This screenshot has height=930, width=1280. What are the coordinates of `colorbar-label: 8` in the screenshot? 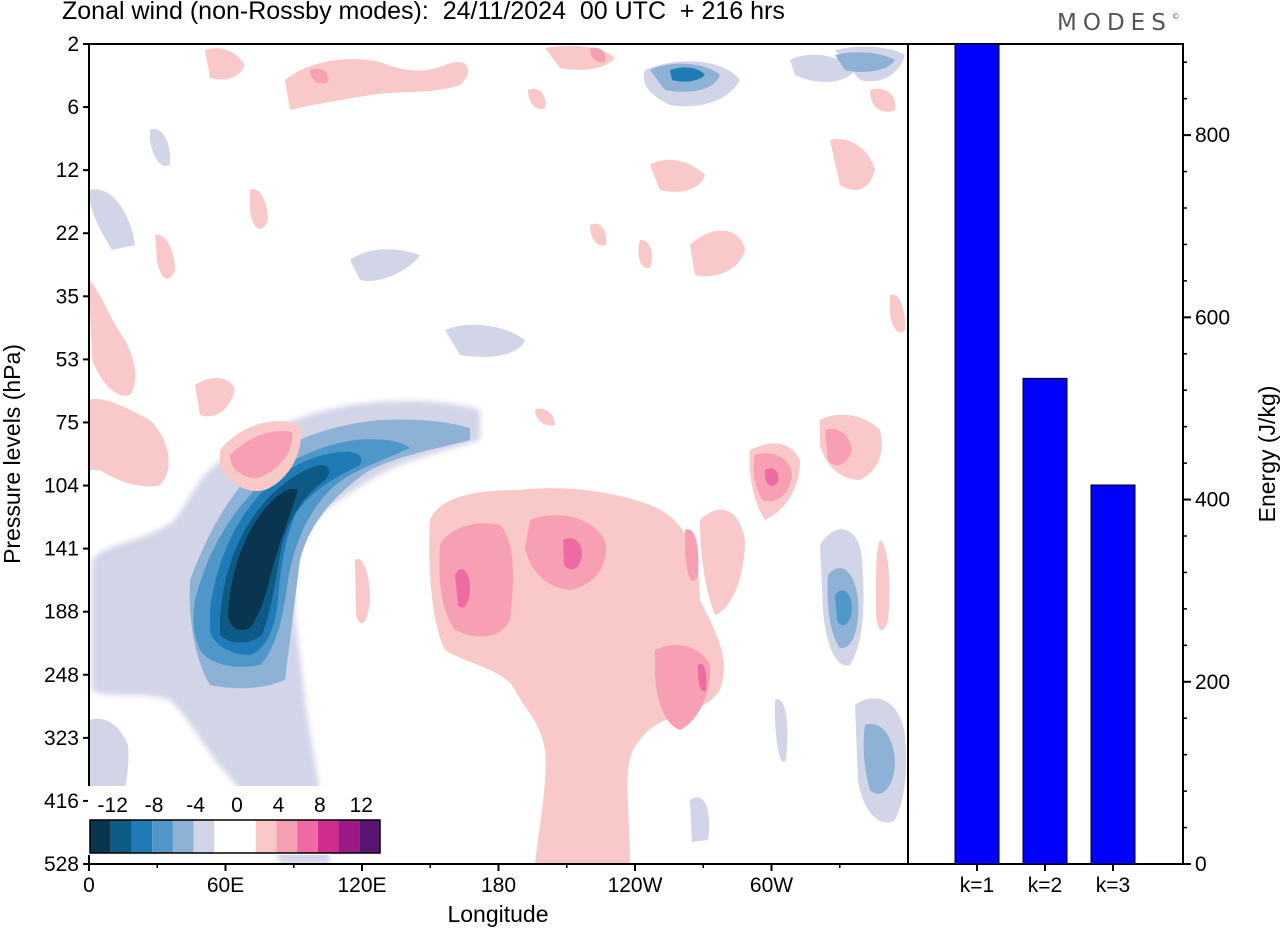 It's located at (320, 805).